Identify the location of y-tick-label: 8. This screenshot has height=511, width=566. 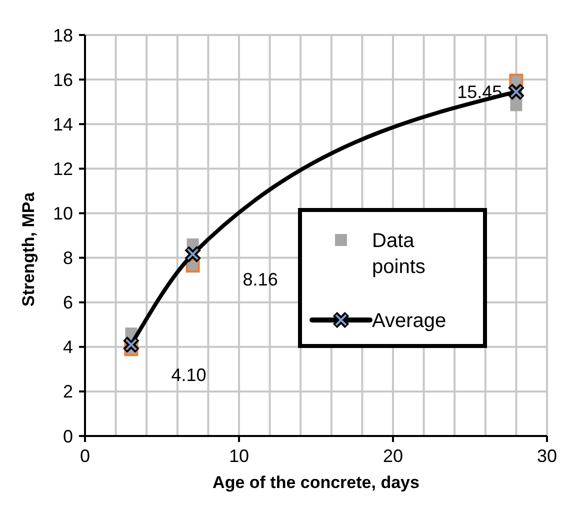
(67, 258).